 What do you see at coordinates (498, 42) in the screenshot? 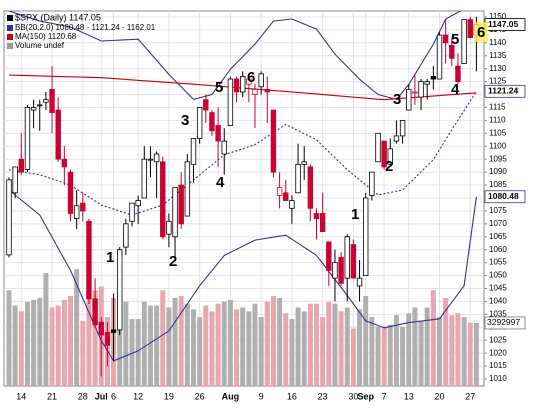
I see `y-tick-label: 1140` at bounding box center [498, 42].